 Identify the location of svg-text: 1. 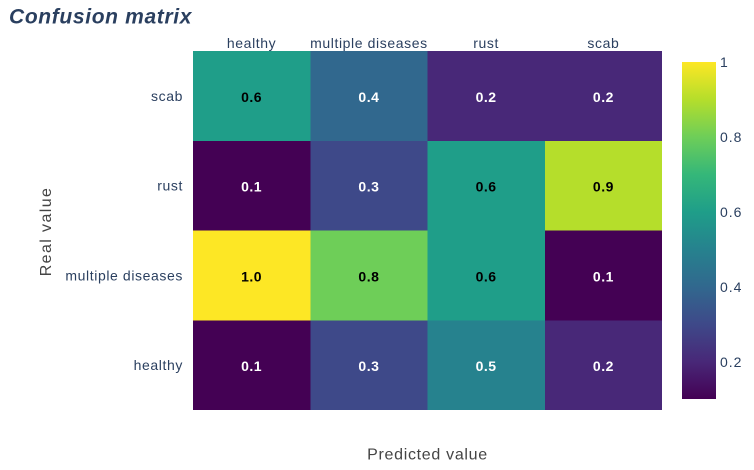
(724, 62).